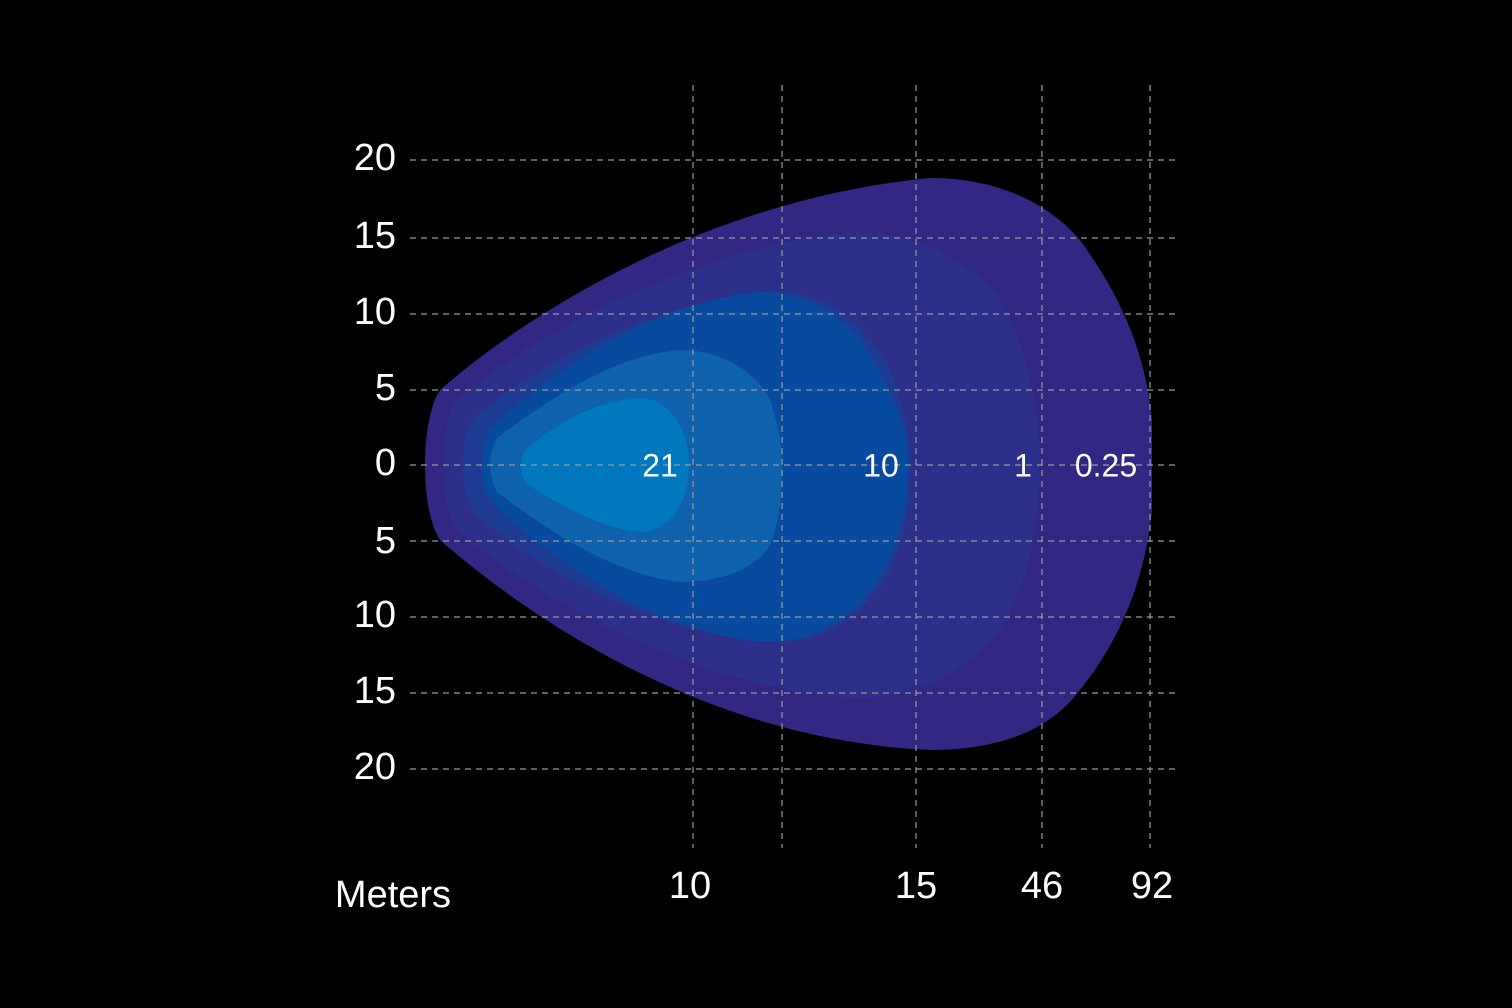 The width and height of the screenshot is (1512, 1008). I want to click on x-axis-title: Meters, so click(393, 895).